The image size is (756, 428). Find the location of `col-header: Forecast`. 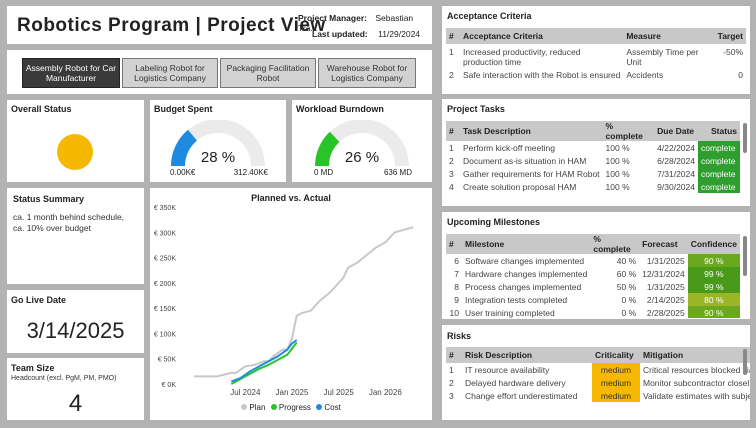

col-header: Forecast is located at coordinates (663, 244).